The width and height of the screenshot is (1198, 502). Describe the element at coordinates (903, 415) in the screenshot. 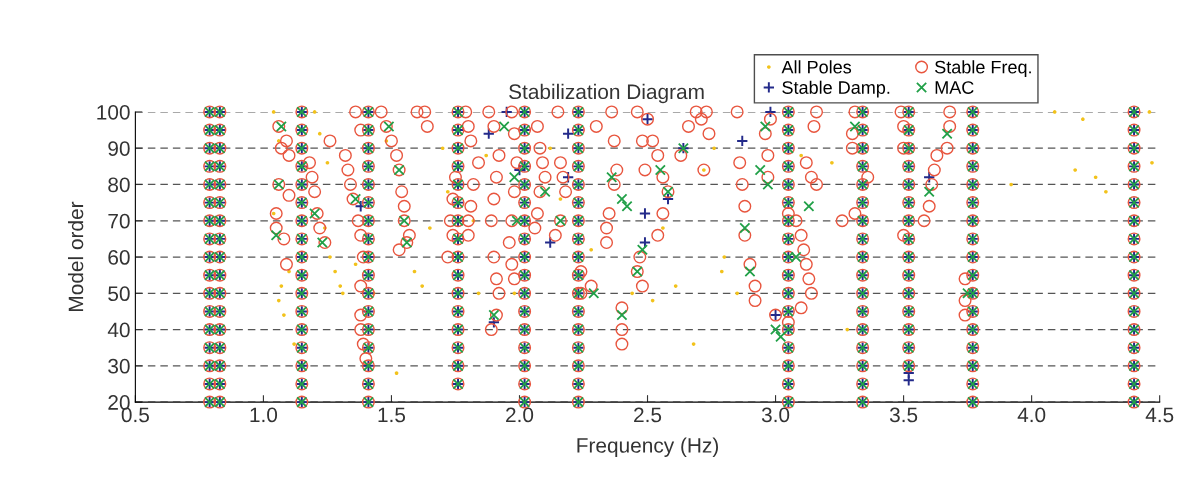

I see `x-tick-label: 3.5` at that location.